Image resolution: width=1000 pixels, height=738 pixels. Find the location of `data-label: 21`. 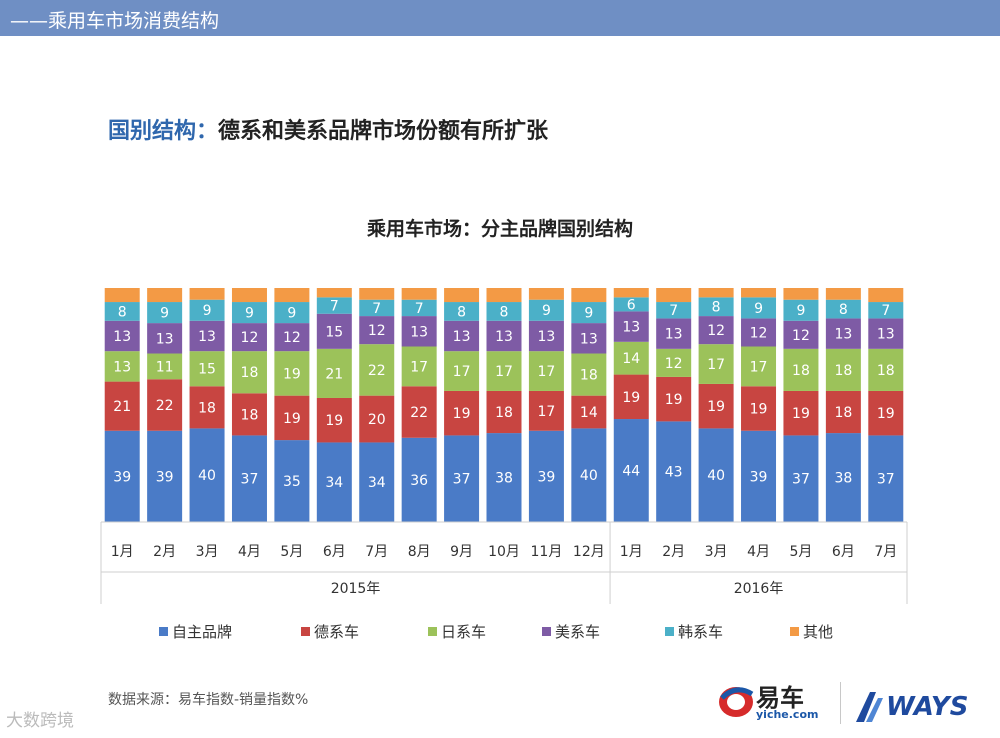

data-label: 21 is located at coordinates (334, 374).